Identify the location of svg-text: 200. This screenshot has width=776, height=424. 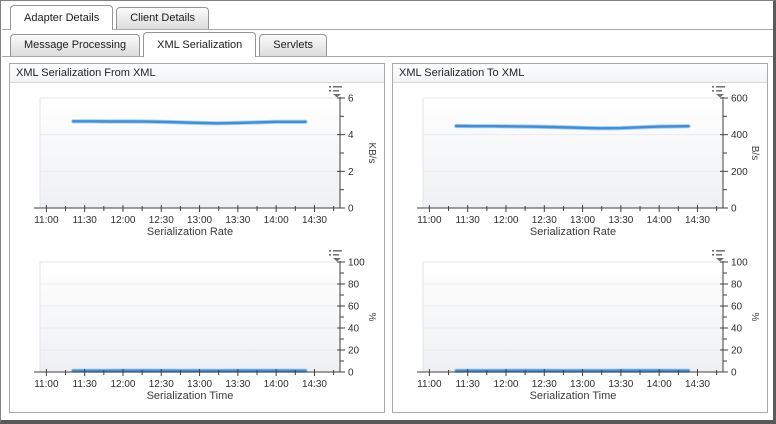
(739, 172).